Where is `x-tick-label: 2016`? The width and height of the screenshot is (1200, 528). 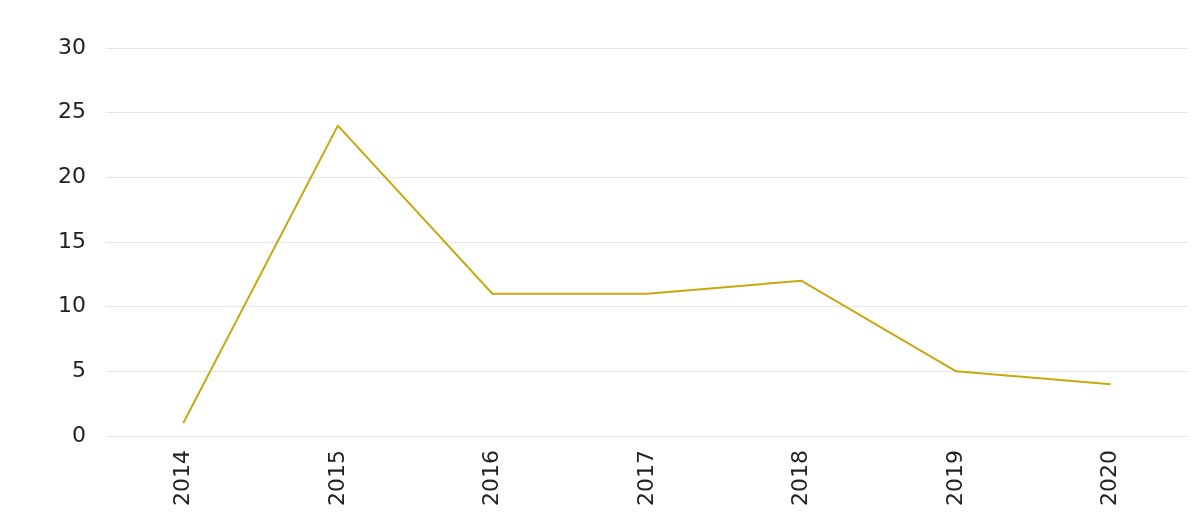 x-tick-label: 2016 is located at coordinates (491, 478).